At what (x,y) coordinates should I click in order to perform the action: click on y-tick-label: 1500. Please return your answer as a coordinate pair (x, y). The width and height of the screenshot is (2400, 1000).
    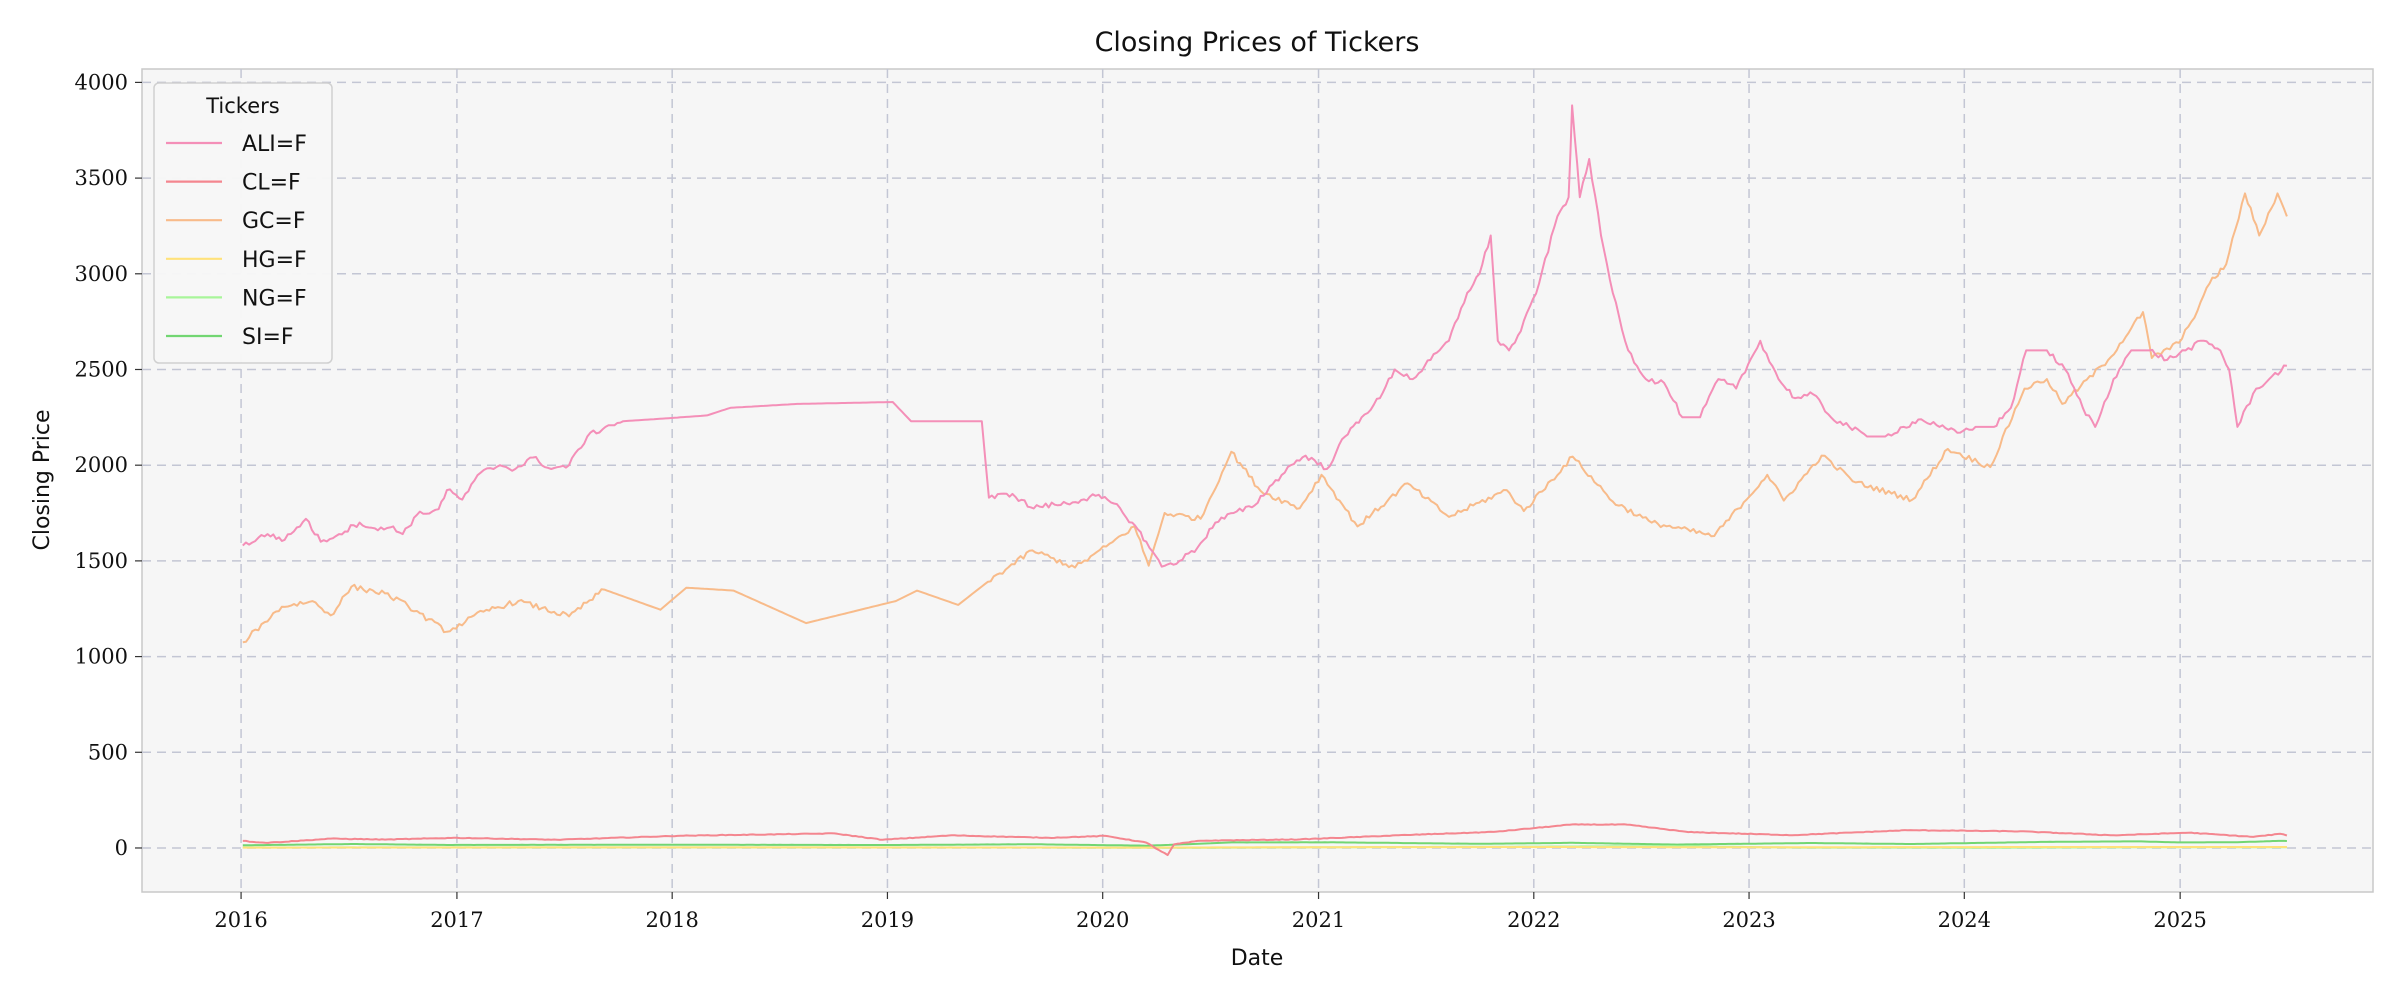
    Looking at the image, I should click on (101, 561).